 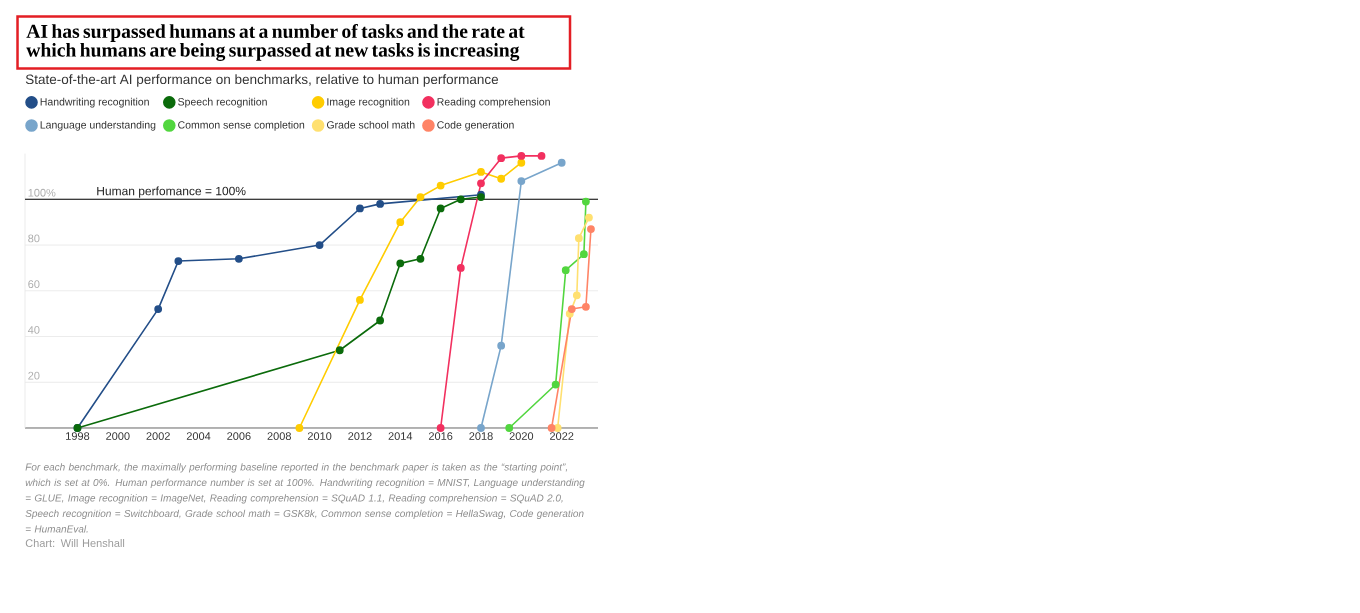 I want to click on text: For each benchmark, the maximally performing baseline reported in the benchmark paper is taken as the “starting point”, which is set at 0%. Human performance number is set at 100%. Handwriting recognition = MNIST, Language understanding = GLUE, Image recognition = ImageNet, Reading comprehension = SQuAD 1.1, Reading comprehension = SQuAD 2.0, Speech recognition = Switchboard, Grade school math = GSK8k, Common sense completion = HellaSwag, Code generation = HumanEval., so click(x=305, y=498).